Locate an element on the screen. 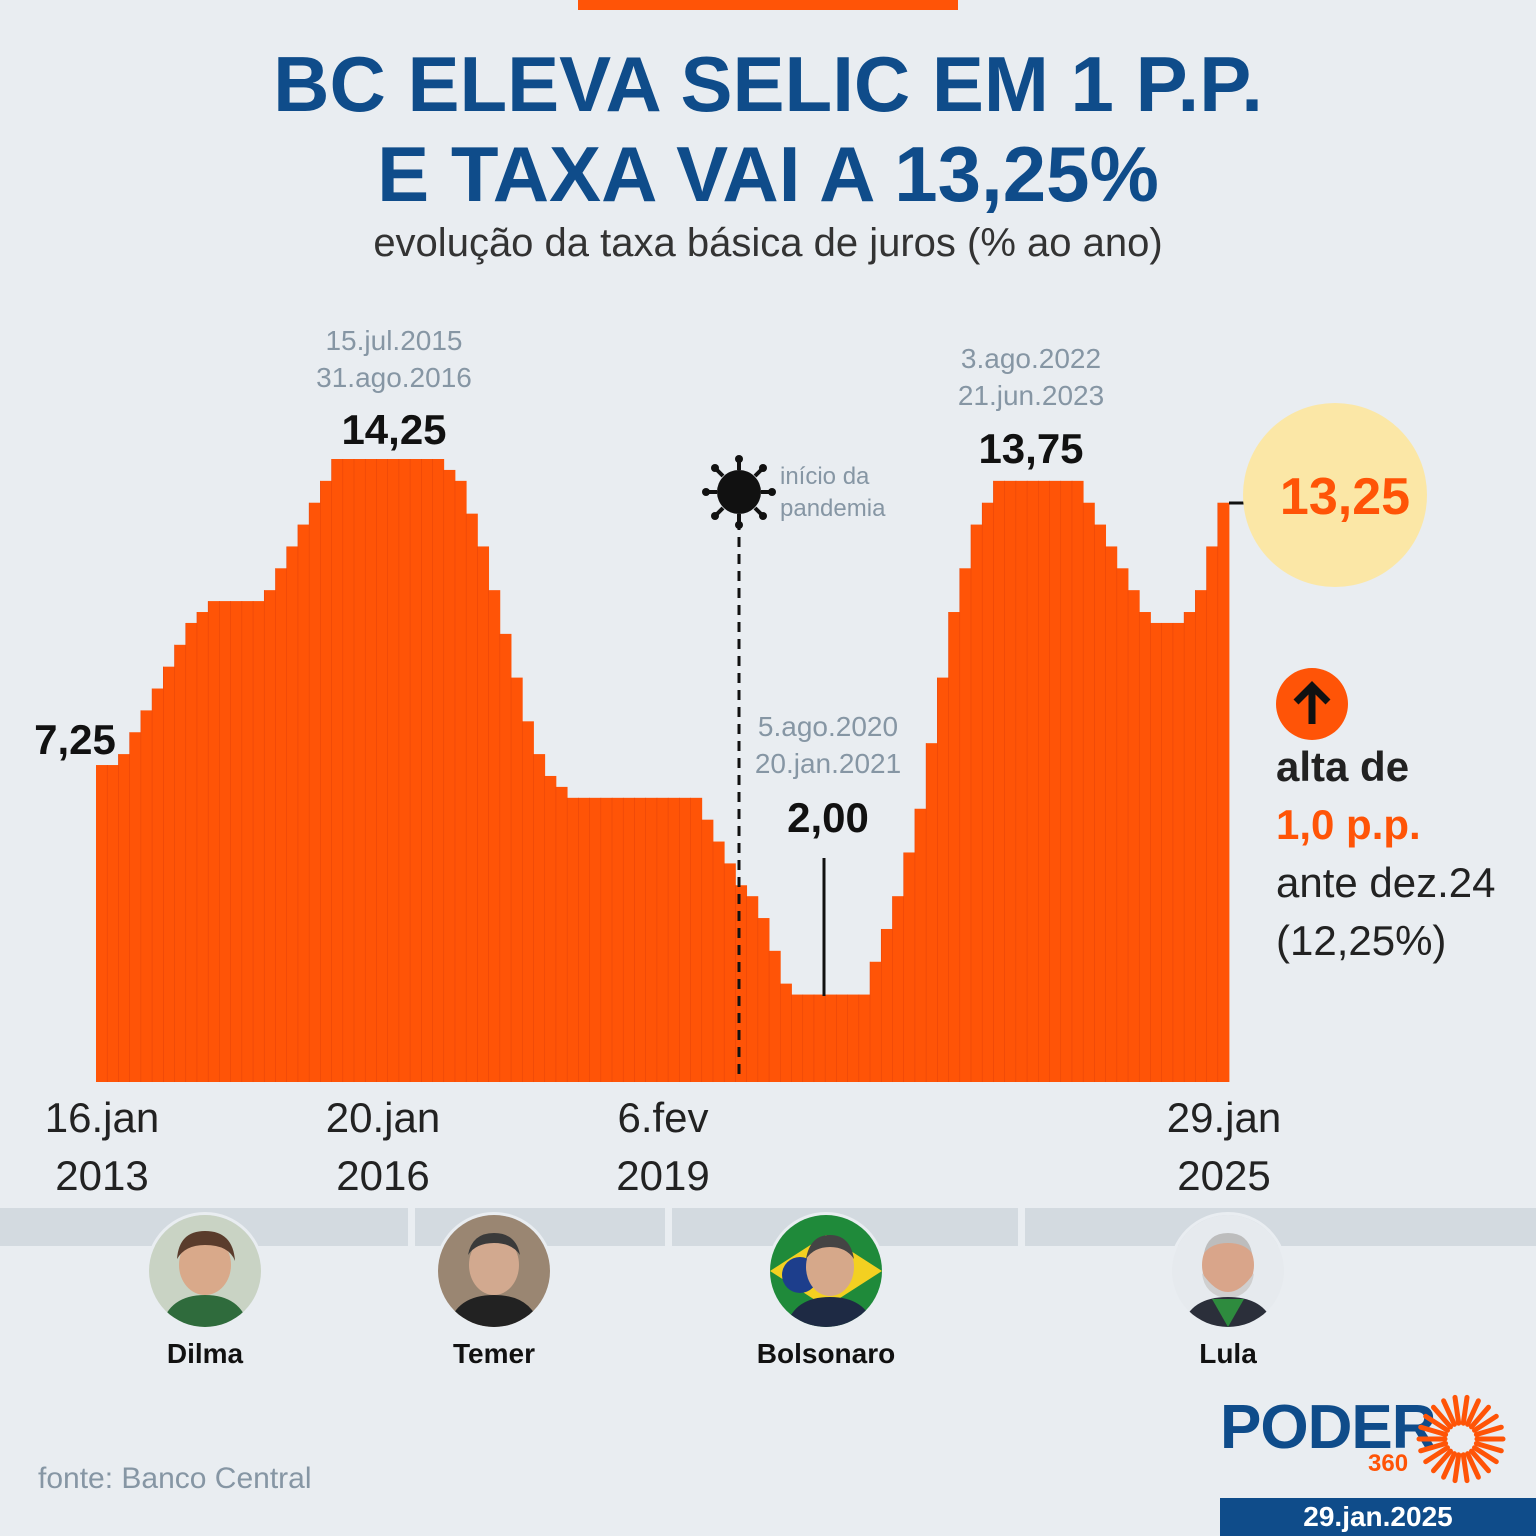 The image size is (1536, 1536). x-label-3-line1: 6.fev is located at coordinates (662, 1117).